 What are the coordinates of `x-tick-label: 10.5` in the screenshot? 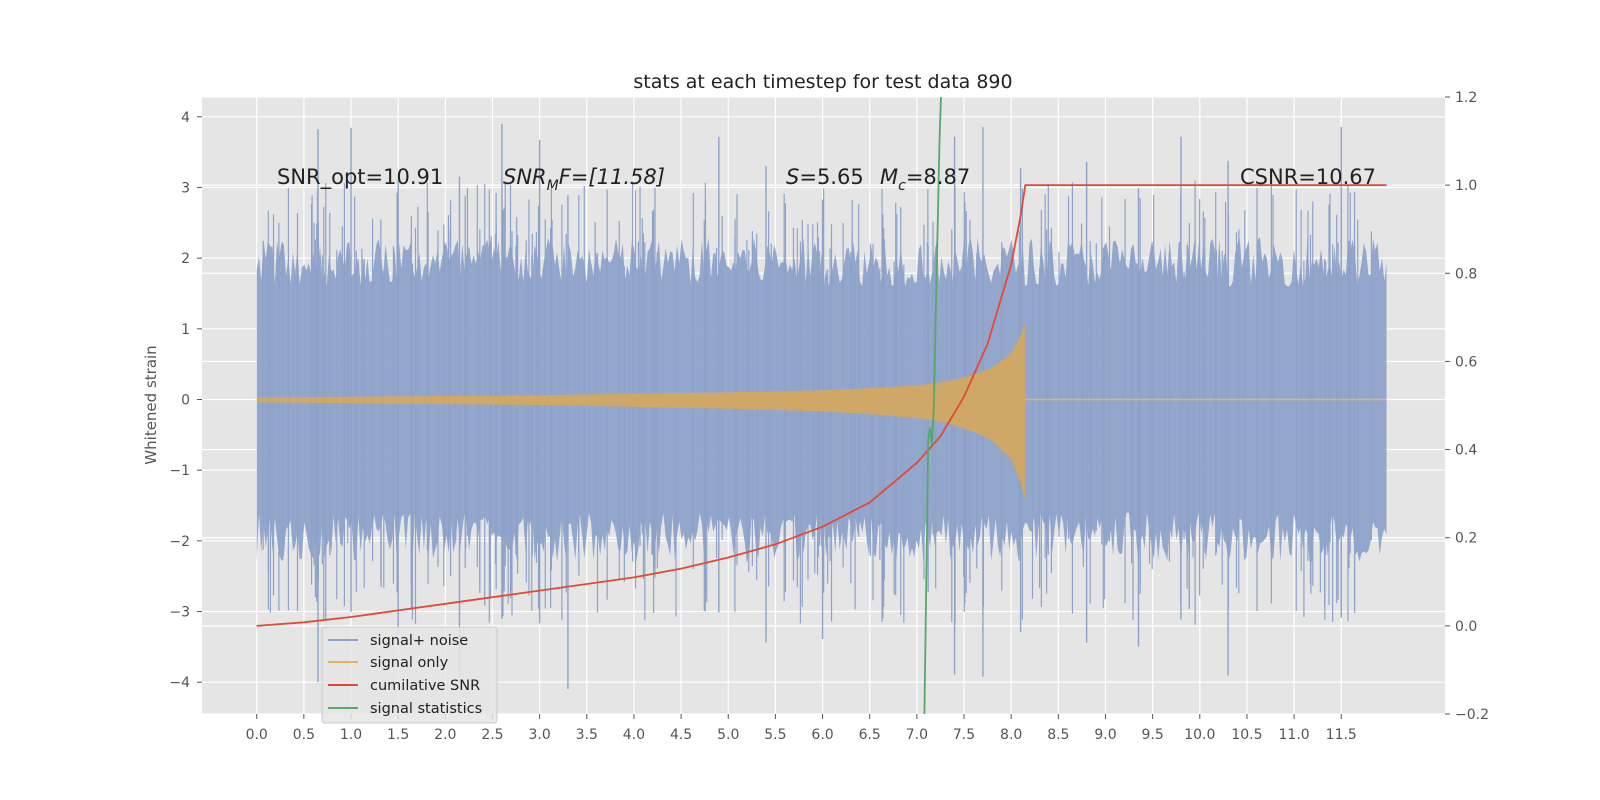 It's located at (1246, 735).